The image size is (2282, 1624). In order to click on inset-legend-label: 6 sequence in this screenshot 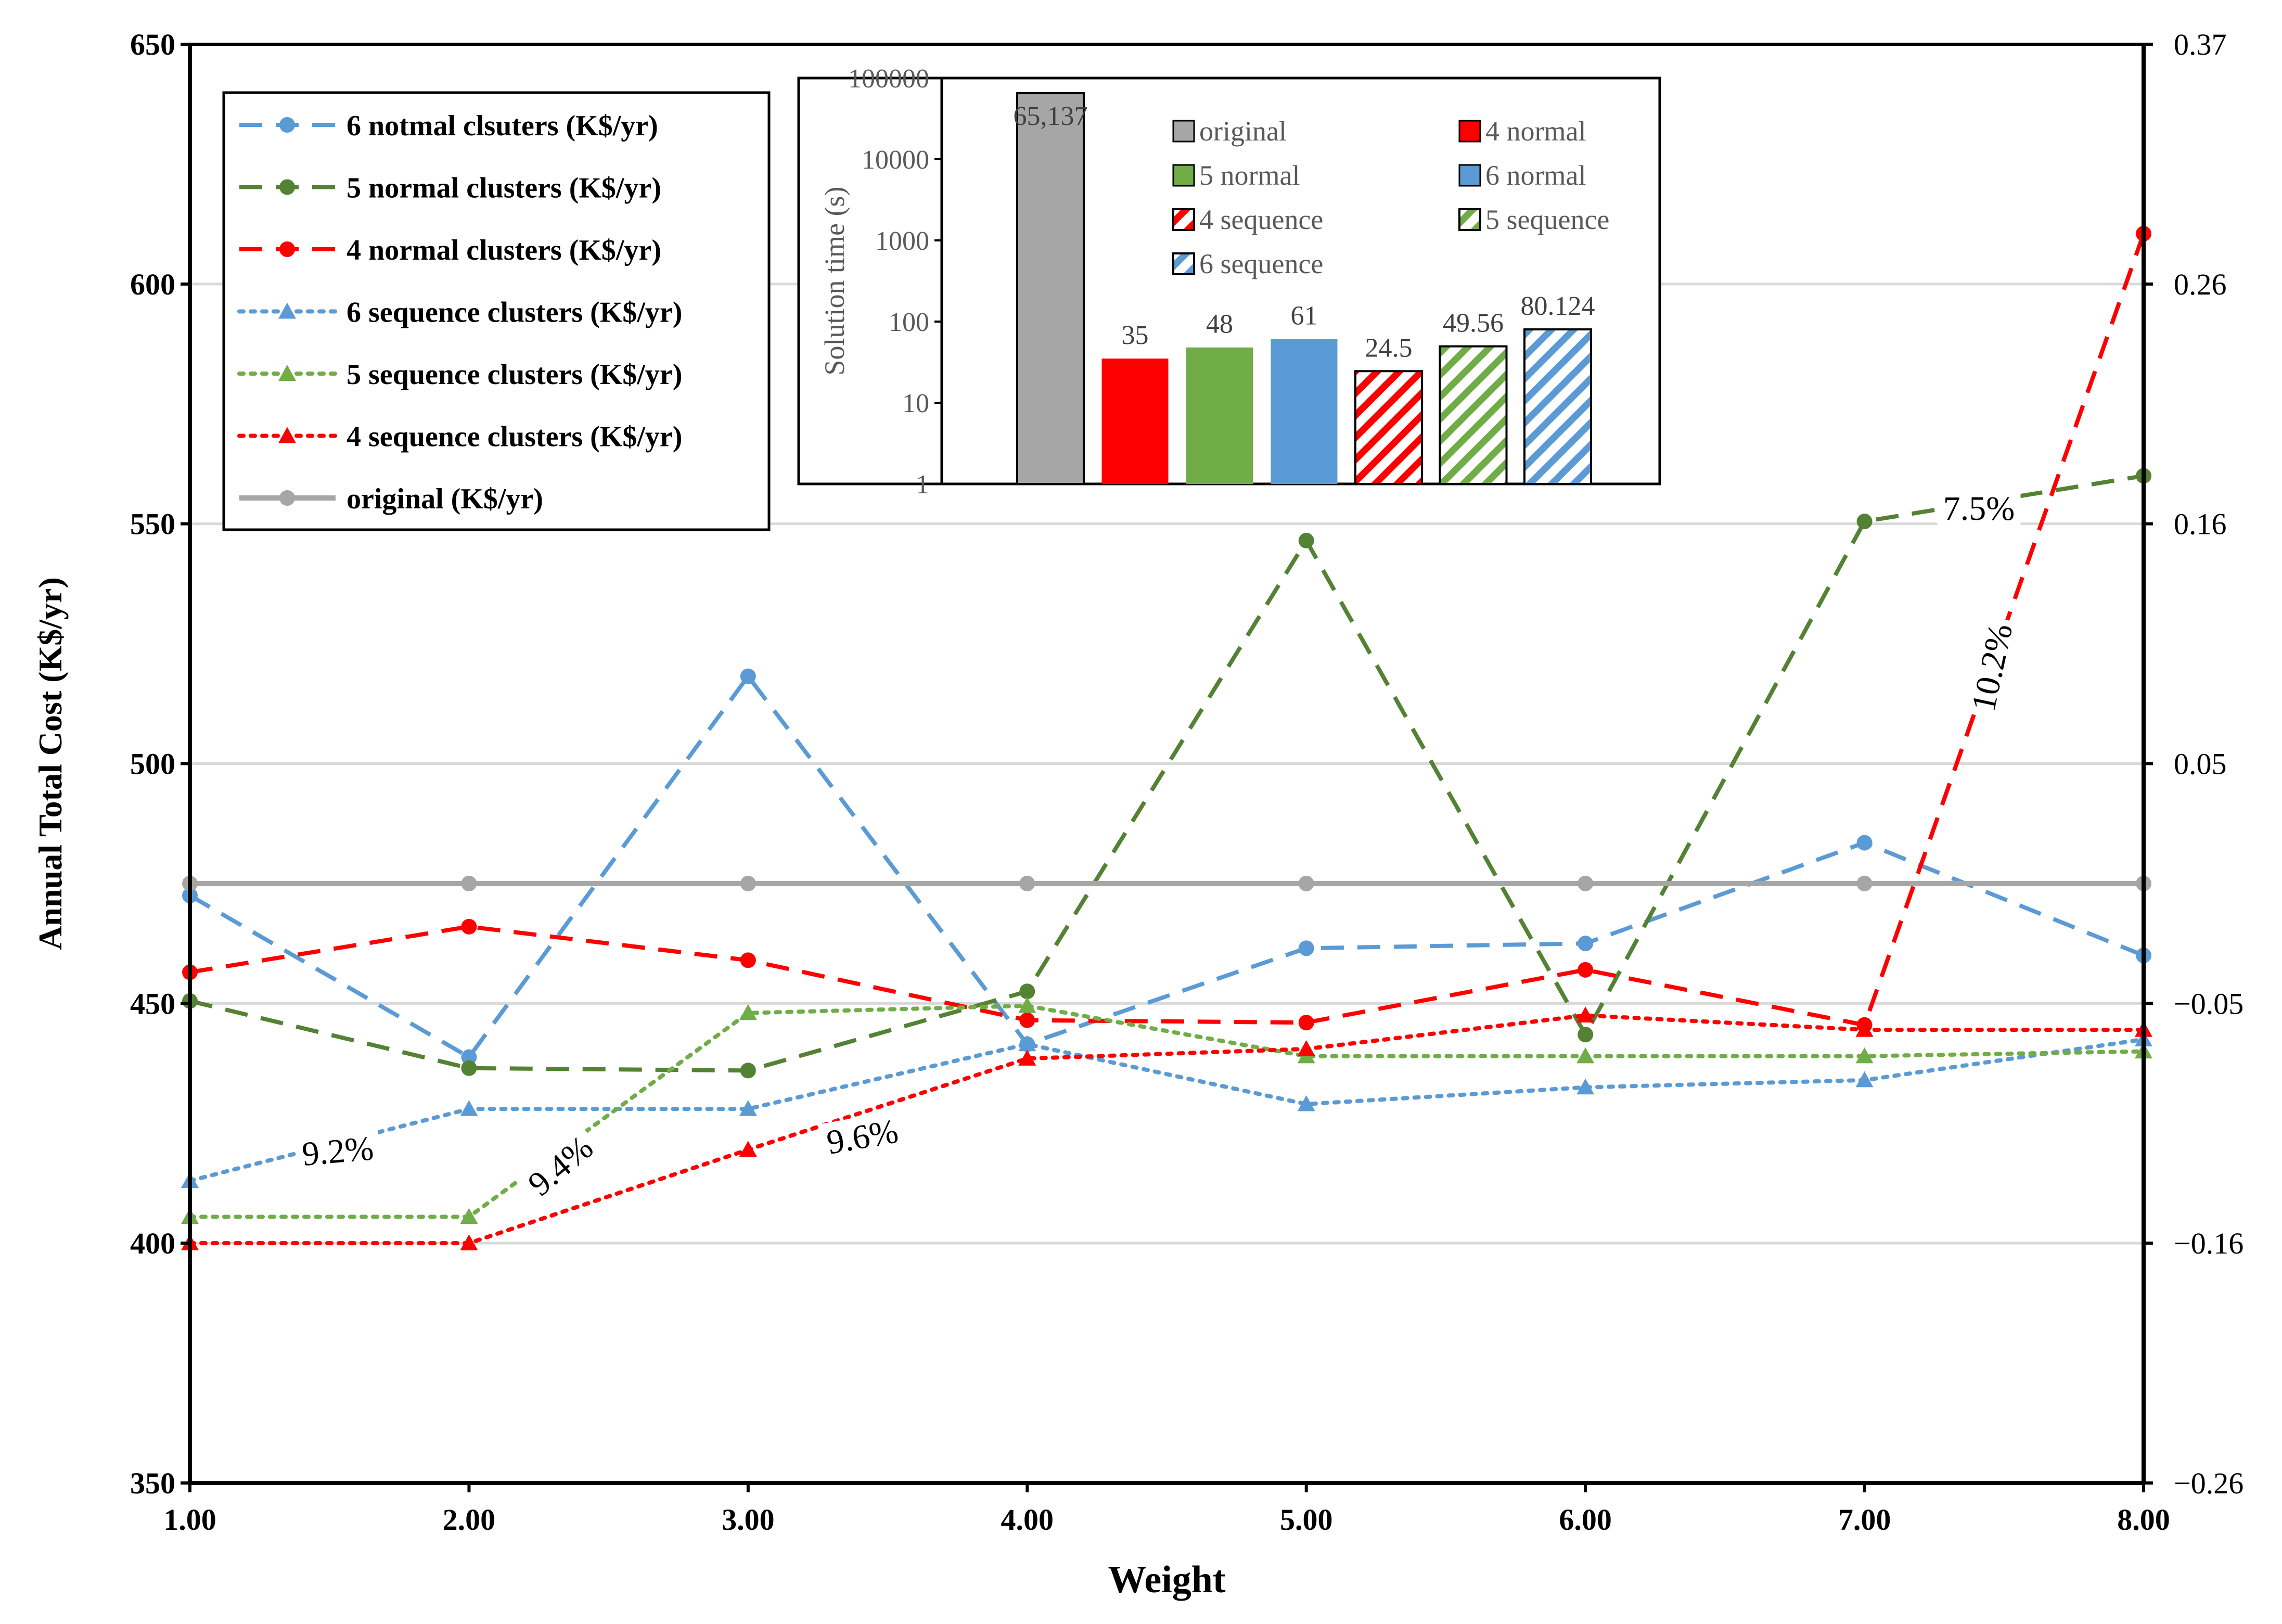, I will do `click(1261, 264)`.